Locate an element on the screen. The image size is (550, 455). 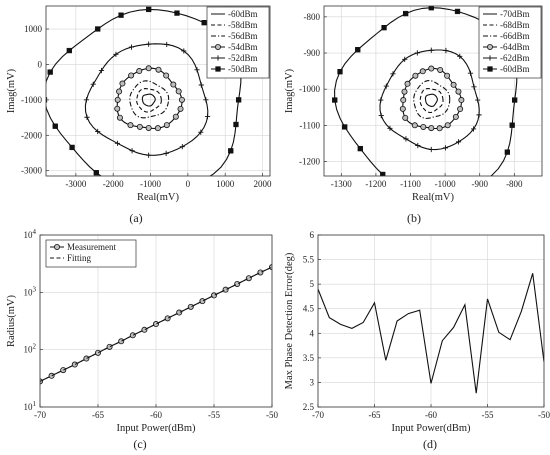
series-56dBm-line is located at coordinates (149, 99).